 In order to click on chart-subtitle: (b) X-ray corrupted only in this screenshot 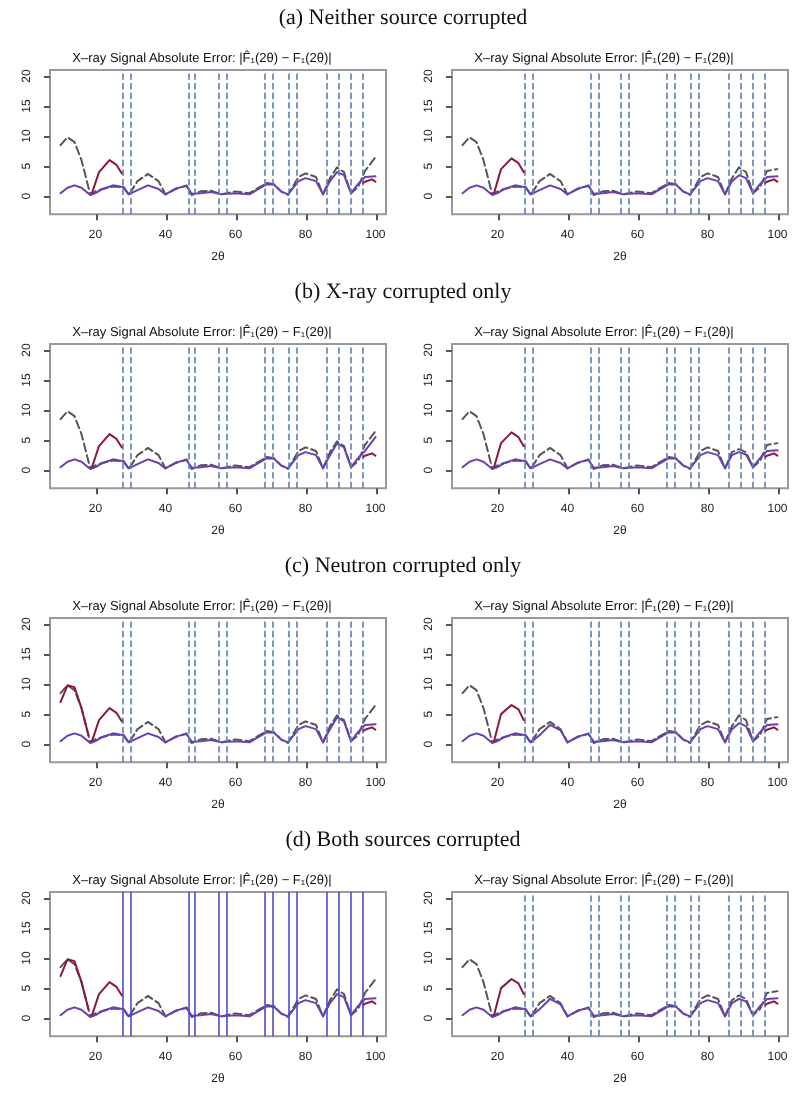, I will do `click(403, 293)`.